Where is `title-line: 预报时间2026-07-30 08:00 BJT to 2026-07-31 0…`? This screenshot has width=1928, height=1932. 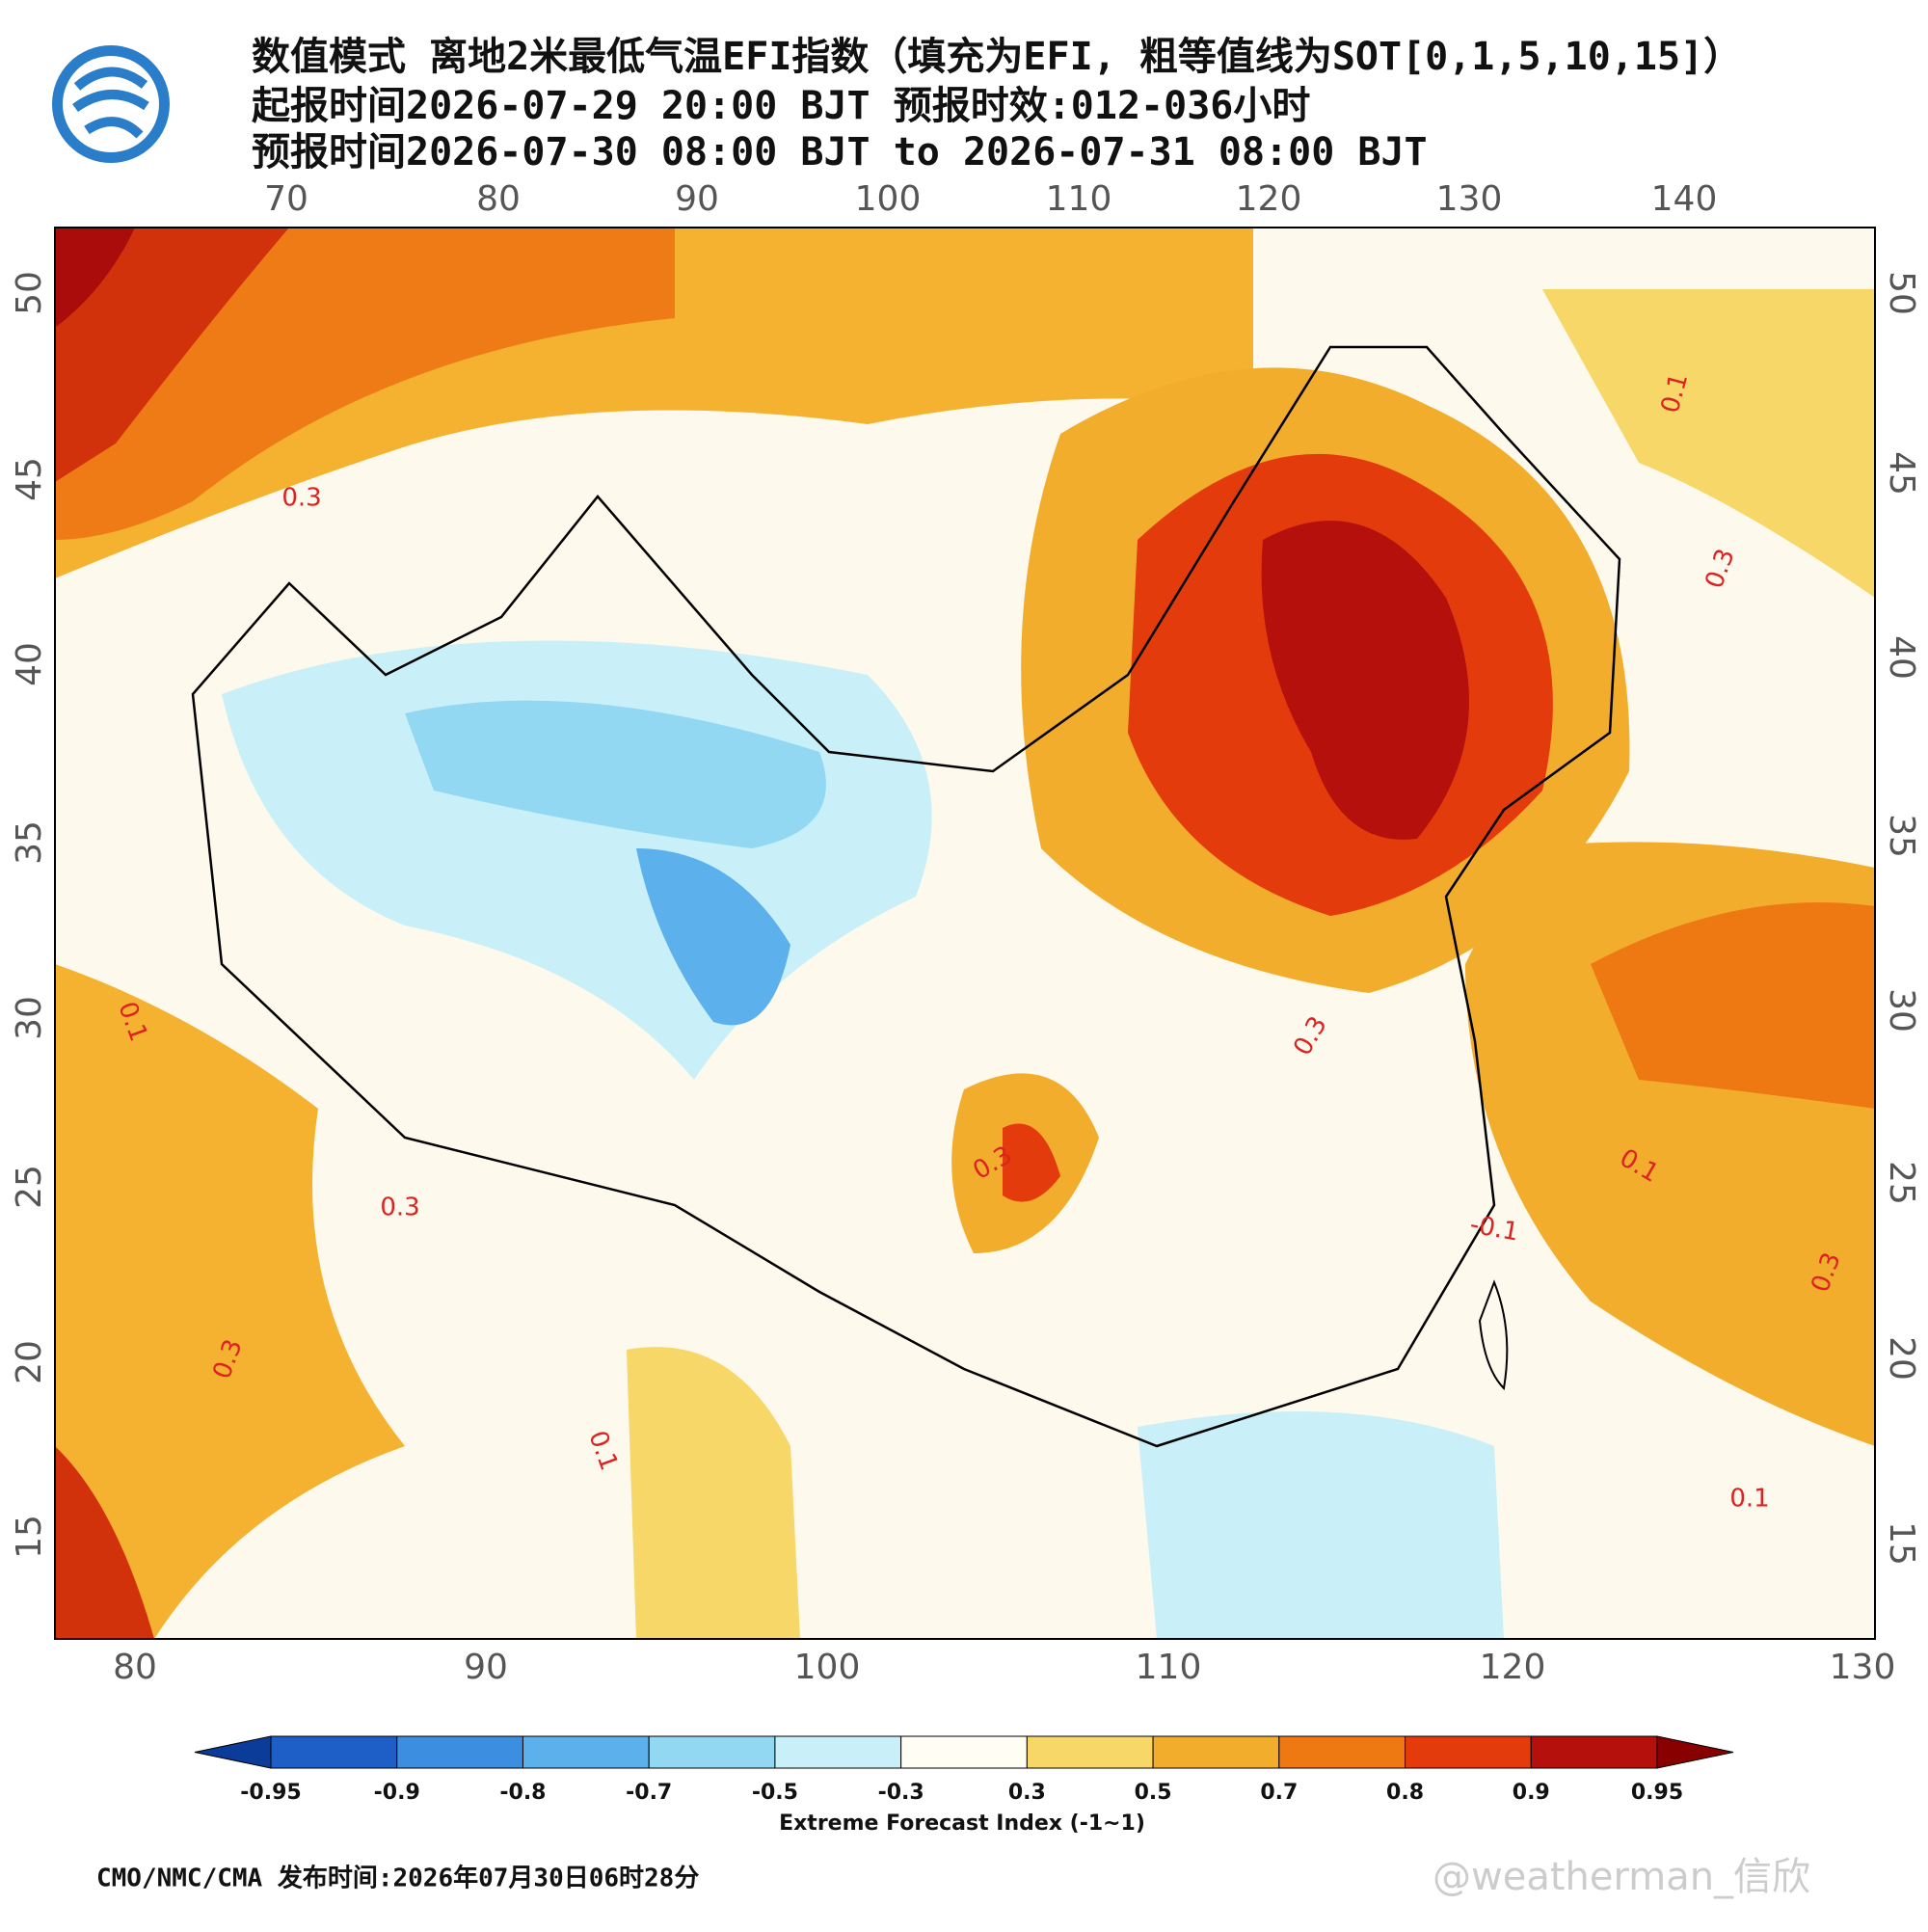
title-line: 预报时间2026-07-30 08:00 BJT to 2026-07-31 0… is located at coordinates (840, 152).